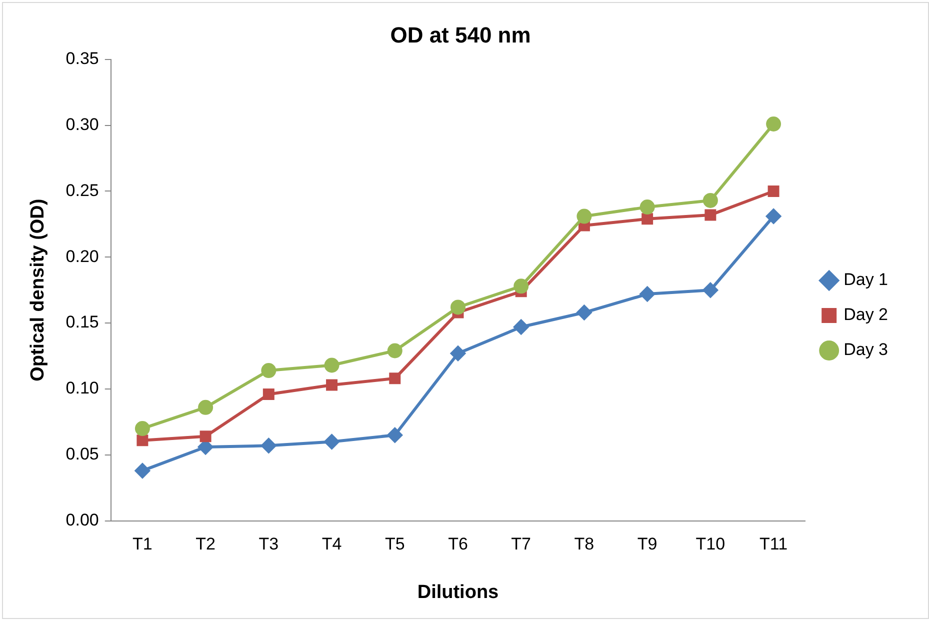 This screenshot has width=929, height=621. Describe the element at coordinates (866, 350) in the screenshot. I see `legend-label: Day 3` at that location.